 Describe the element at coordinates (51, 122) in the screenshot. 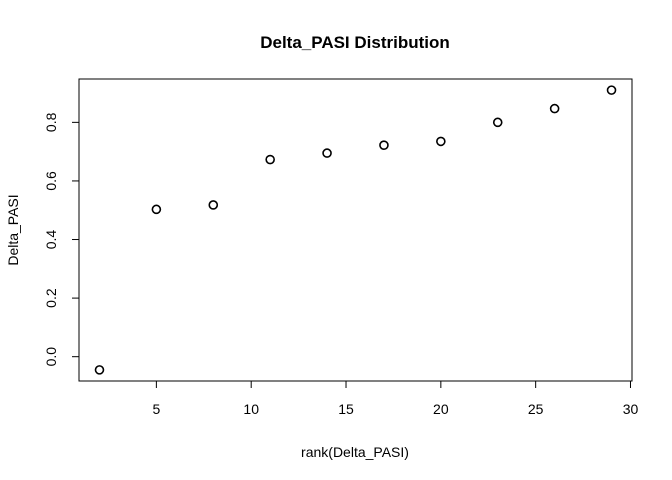

I see `y-tick-label: 0.8` at that location.